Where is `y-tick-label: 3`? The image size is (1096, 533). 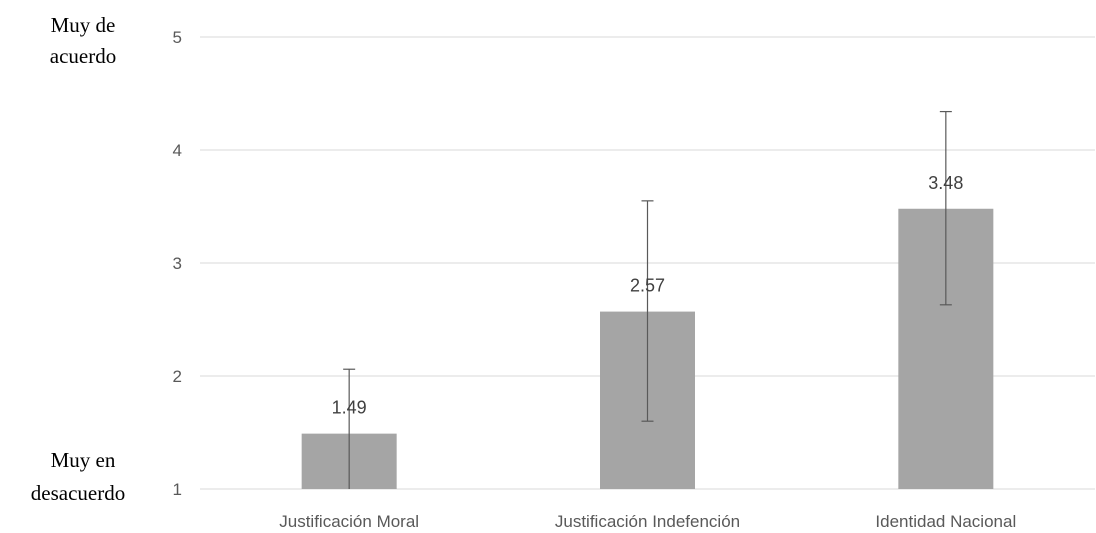
y-tick-label: 3 is located at coordinates (177, 263).